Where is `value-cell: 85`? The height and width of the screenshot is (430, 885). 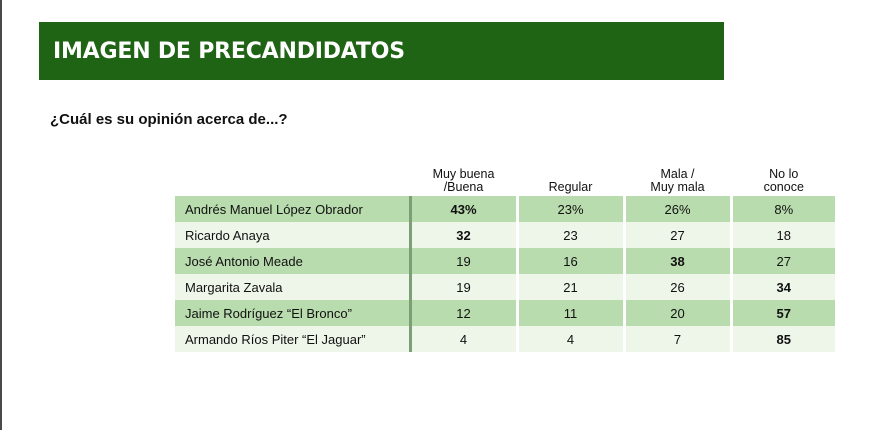 value-cell: 85 is located at coordinates (782, 339).